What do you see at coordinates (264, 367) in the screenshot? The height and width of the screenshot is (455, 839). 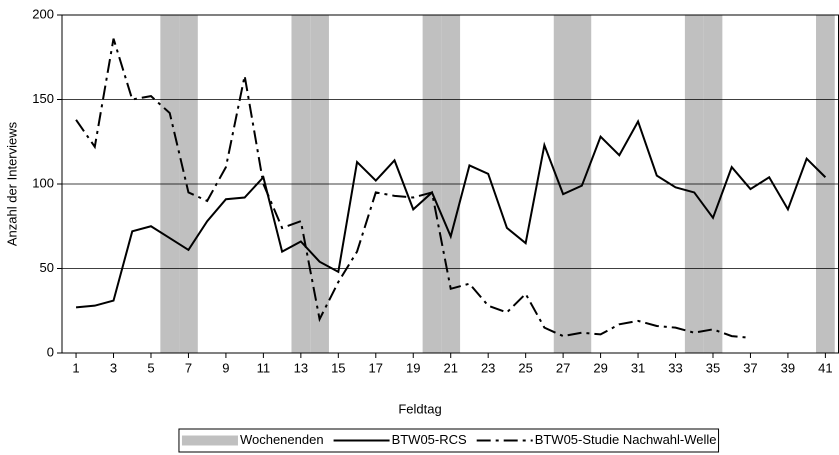 I see `x-tick-label: 11` at bounding box center [264, 367].